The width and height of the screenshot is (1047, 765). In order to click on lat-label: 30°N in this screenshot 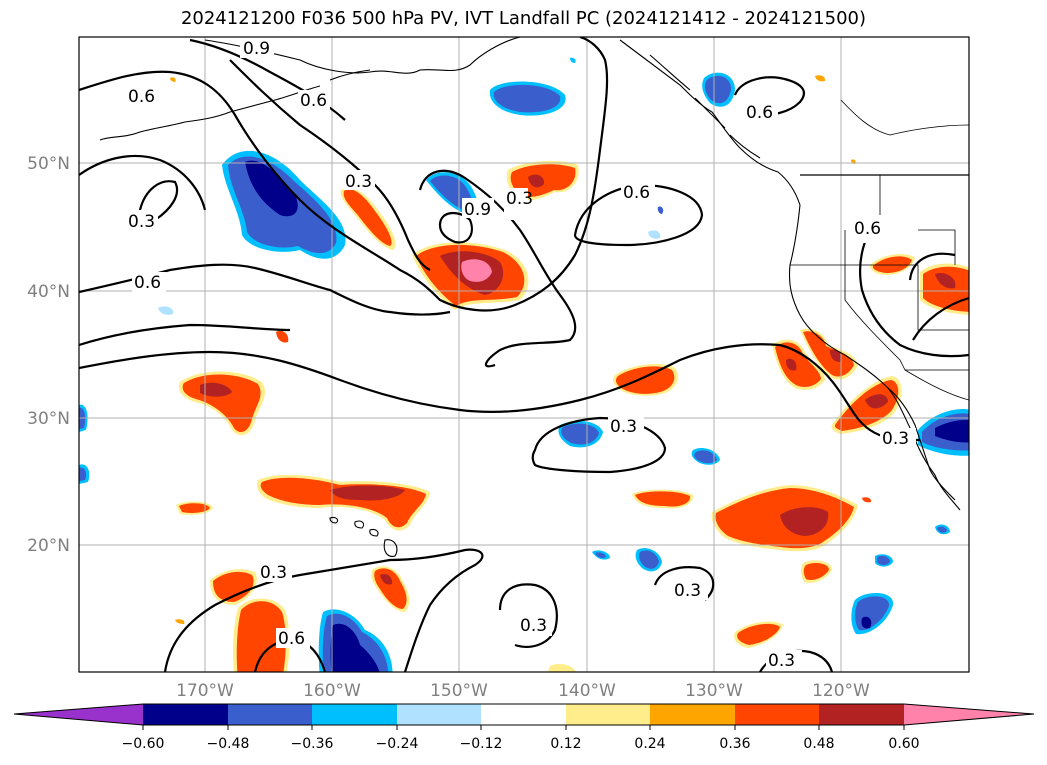, I will do `click(48, 419)`.